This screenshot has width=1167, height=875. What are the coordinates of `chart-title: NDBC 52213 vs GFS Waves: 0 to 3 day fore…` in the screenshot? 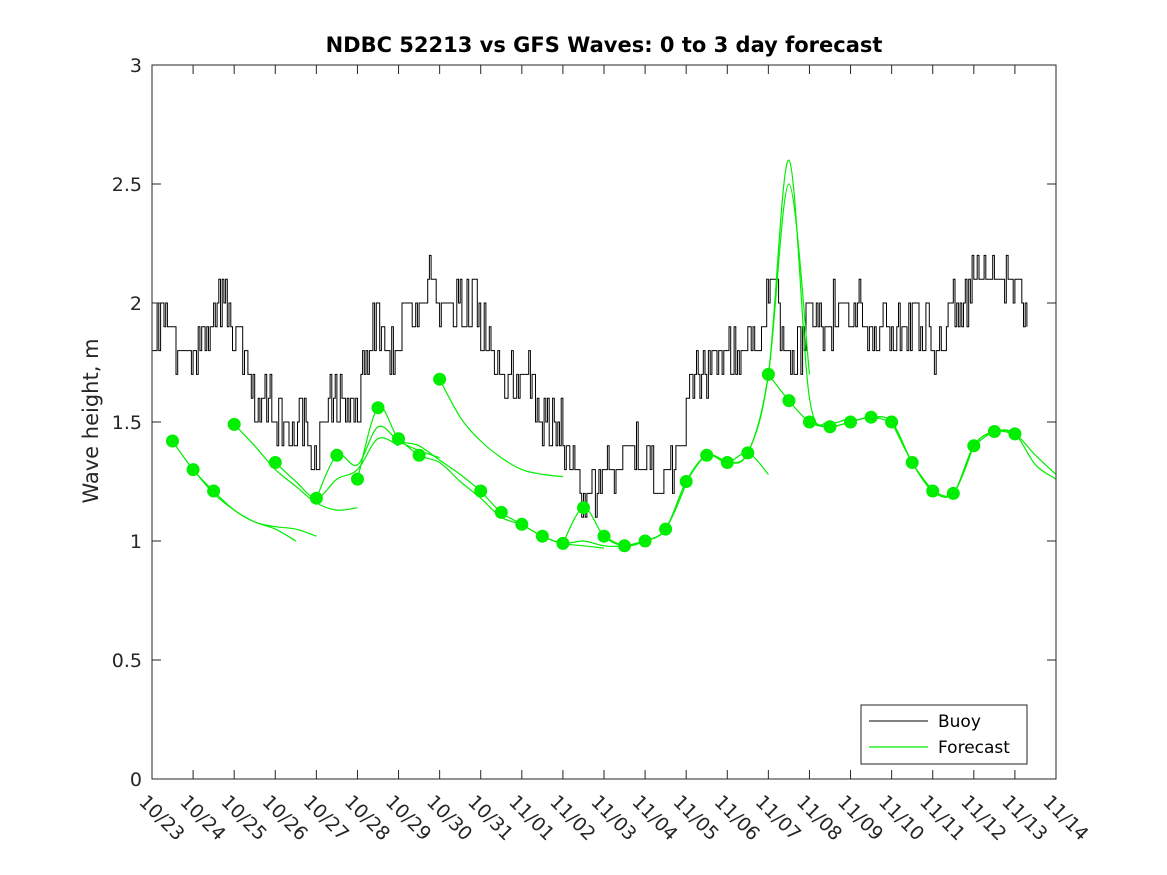 It's located at (604, 45).